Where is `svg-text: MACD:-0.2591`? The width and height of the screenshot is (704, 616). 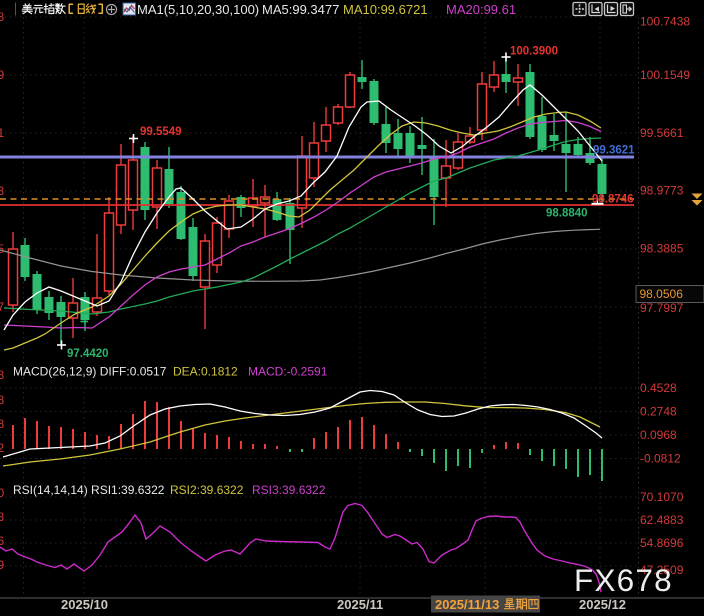
svg-text: MACD:-0.2591 is located at coordinates (288, 372).